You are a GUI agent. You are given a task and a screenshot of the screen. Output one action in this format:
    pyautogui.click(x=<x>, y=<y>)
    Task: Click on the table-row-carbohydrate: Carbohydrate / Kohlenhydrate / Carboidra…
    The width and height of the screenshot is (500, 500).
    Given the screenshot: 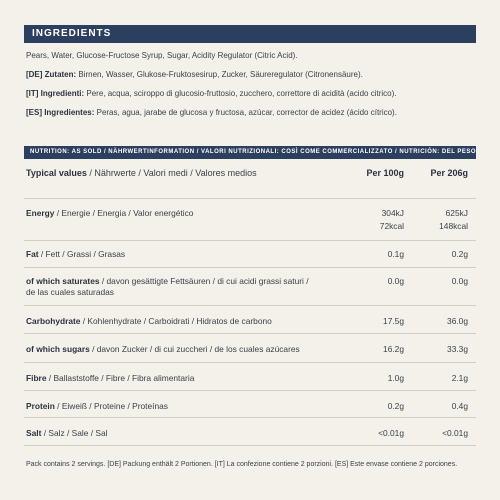 What is the action you would take?
    pyautogui.click(x=250, y=320)
    